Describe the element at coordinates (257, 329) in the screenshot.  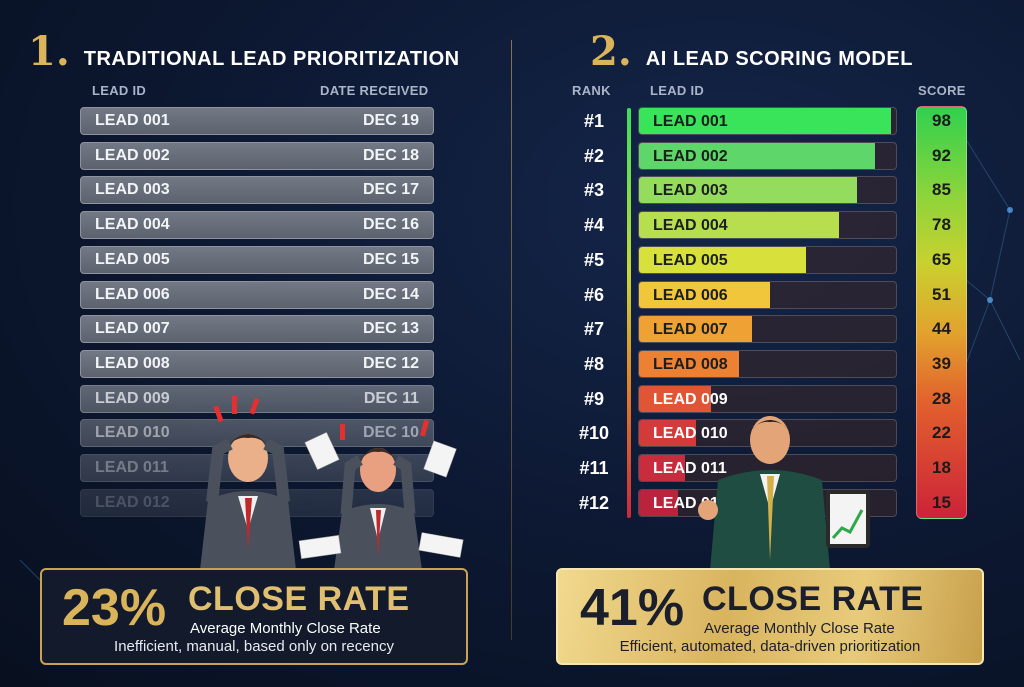
I see `left-lead-row: LEAD 007 DEC 13` at that location.